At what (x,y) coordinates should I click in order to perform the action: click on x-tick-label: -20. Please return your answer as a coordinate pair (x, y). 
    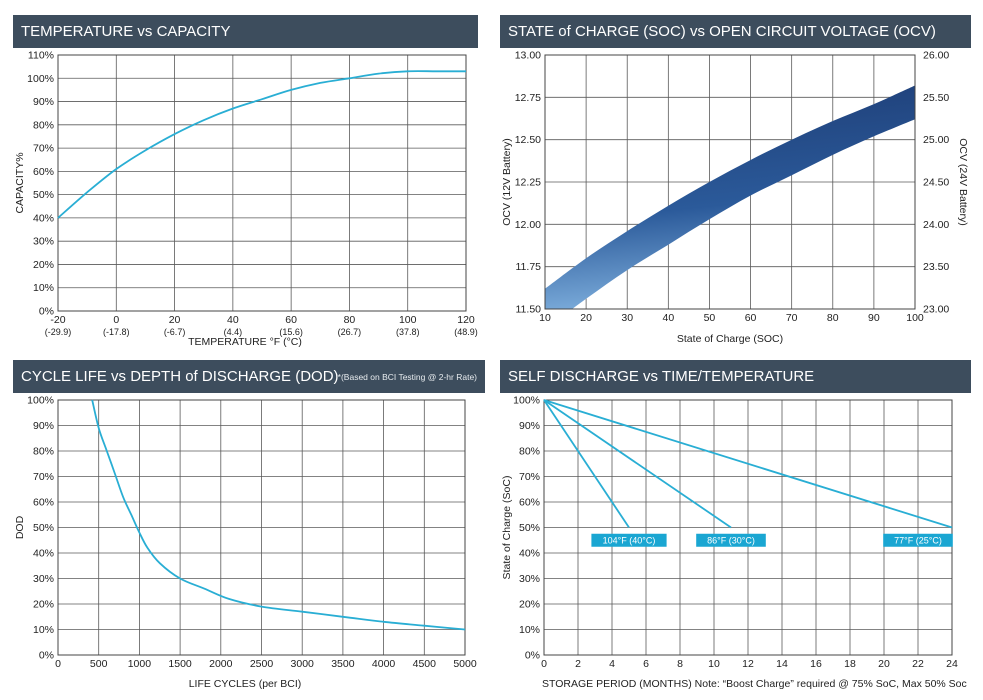
    Looking at the image, I should click on (57, 320).